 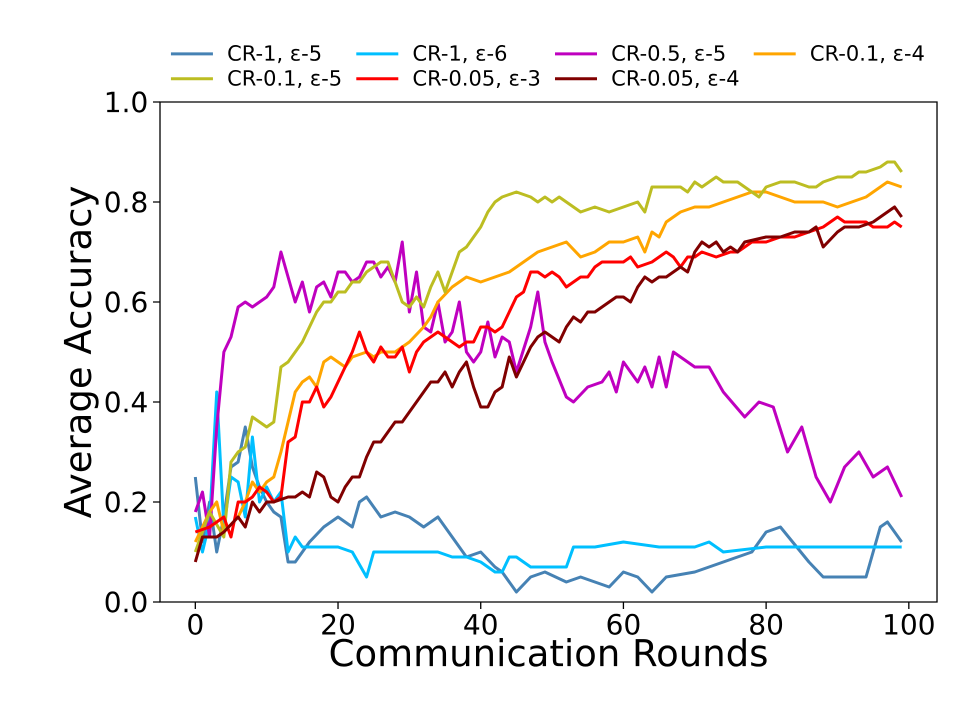 What do you see at coordinates (274, 54) in the screenshot?
I see `legend-label: CR-1, ε-5` at bounding box center [274, 54].